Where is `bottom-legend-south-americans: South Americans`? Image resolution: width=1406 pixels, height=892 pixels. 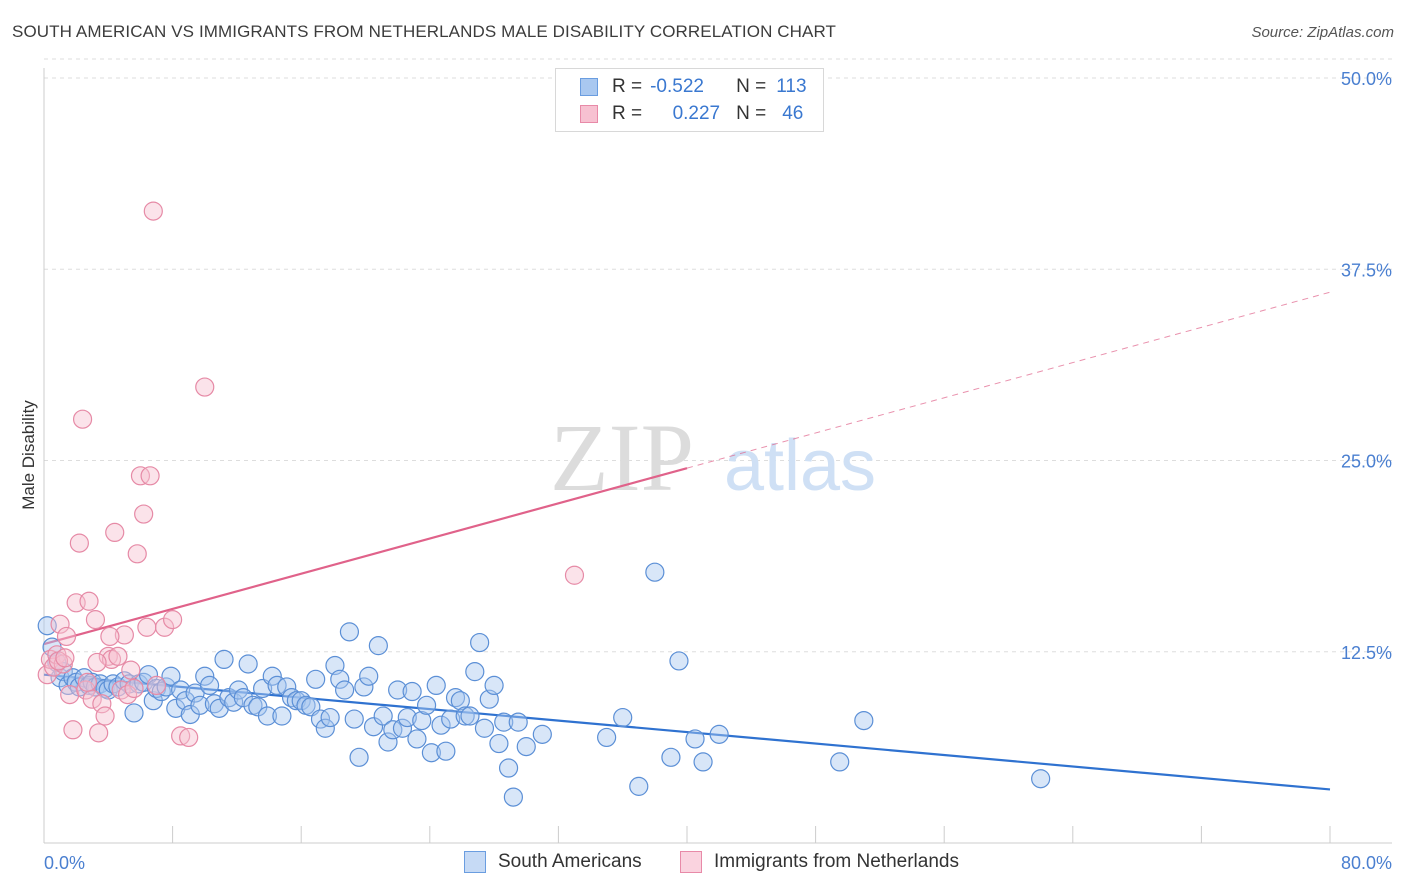 bottom-legend-south-americans: South Americans is located at coordinates (553, 862).